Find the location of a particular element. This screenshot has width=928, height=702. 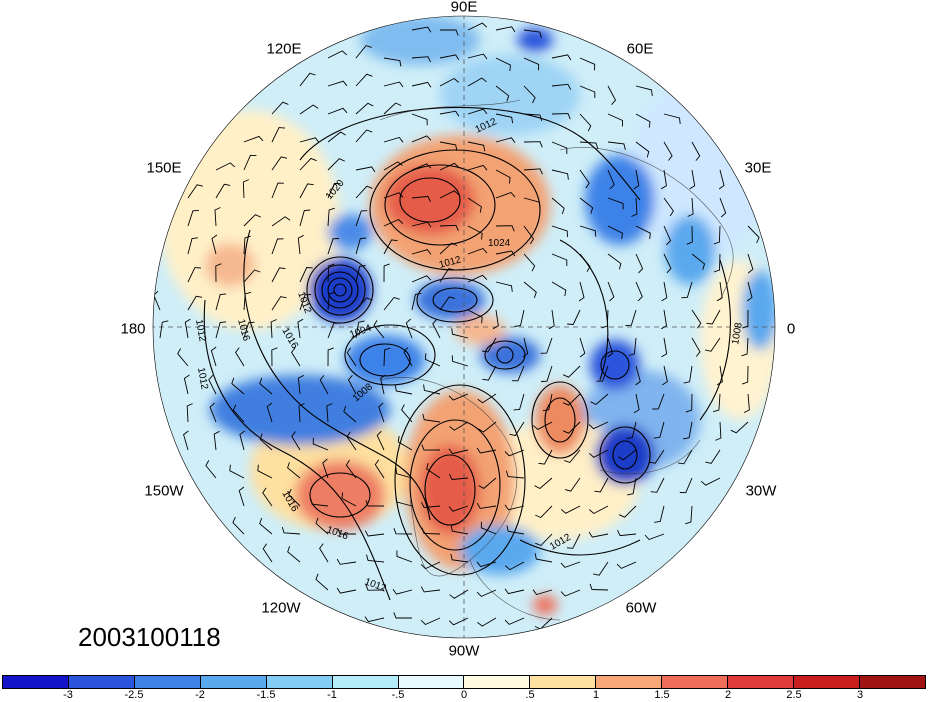

colorbar-tick-label: -.5 is located at coordinates (398, 695).